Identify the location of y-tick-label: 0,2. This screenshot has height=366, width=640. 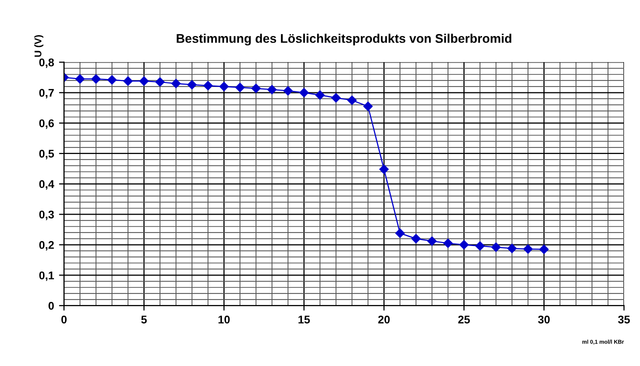
(46, 246).